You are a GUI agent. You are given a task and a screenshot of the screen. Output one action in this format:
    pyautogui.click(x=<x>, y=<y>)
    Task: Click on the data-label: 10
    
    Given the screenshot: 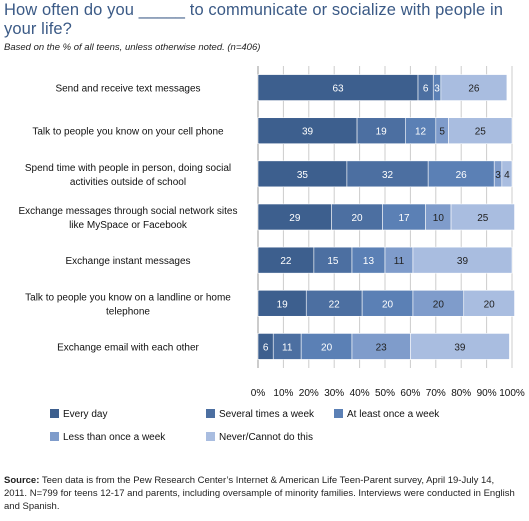 What is the action you would take?
    pyautogui.click(x=439, y=218)
    